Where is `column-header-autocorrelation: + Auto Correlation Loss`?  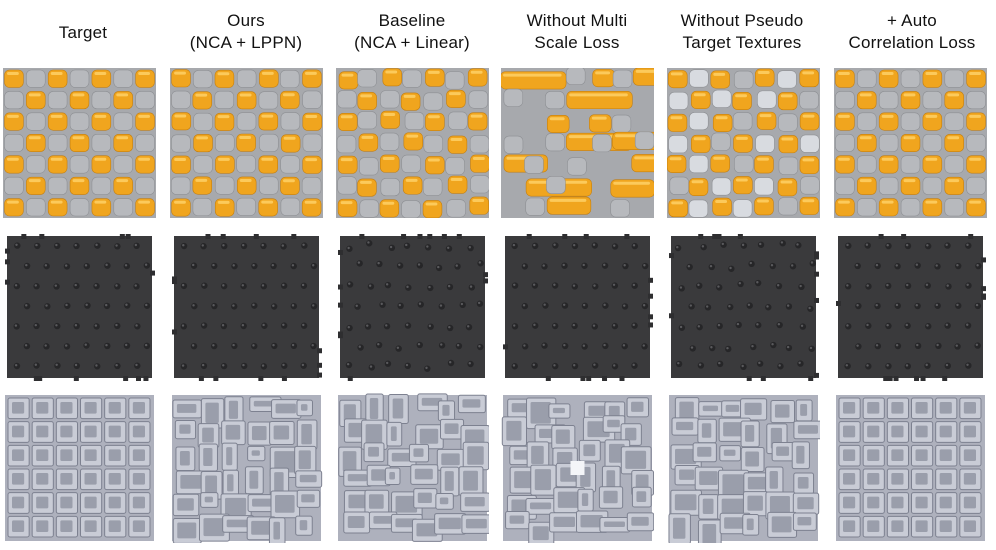 column-header-autocorrelation: + Auto Correlation Loss is located at coordinates (912, 31).